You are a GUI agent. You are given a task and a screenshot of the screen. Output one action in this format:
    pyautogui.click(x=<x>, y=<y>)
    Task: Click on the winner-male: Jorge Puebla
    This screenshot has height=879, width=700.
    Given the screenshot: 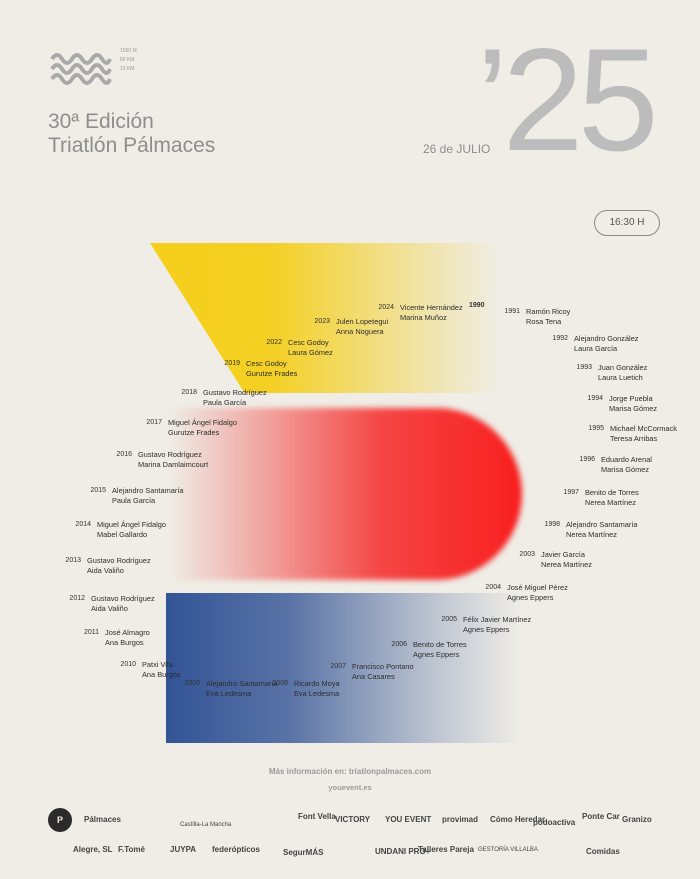 What is the action you would take?
    pyautogui.click(x=631, y=398)
    